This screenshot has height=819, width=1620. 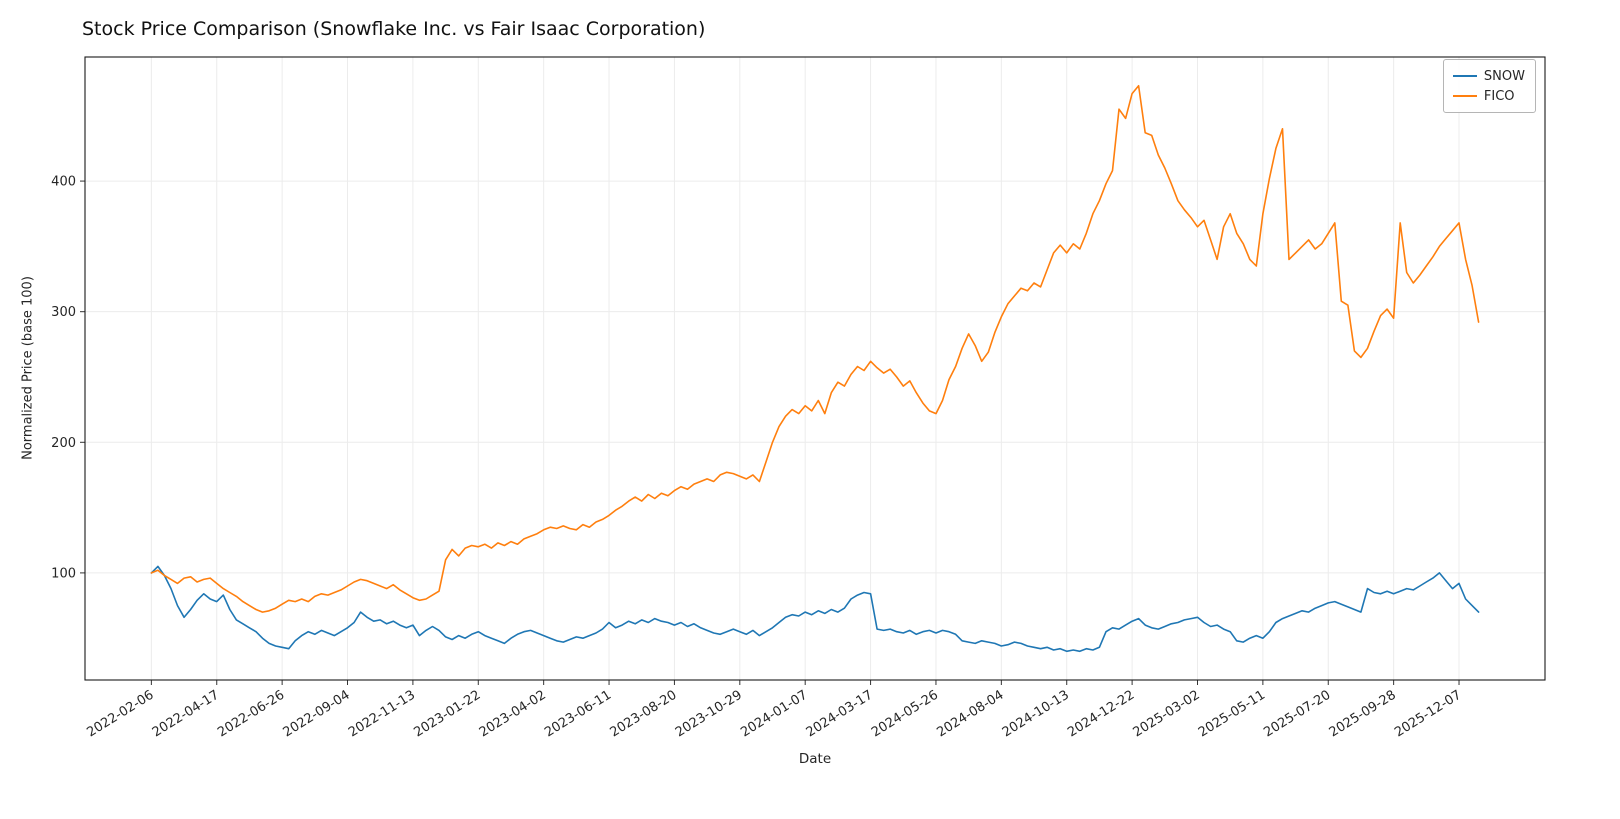 I want to click on y-tick-label: 100, so click(x=63, y=573).